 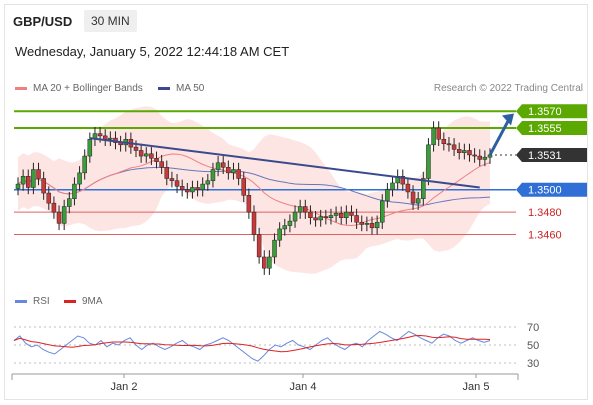 What do you see at coordinates (533, 364) in the screenshot?
I see `rsi-level-label-30: 30` at bounding box center [533, 364].